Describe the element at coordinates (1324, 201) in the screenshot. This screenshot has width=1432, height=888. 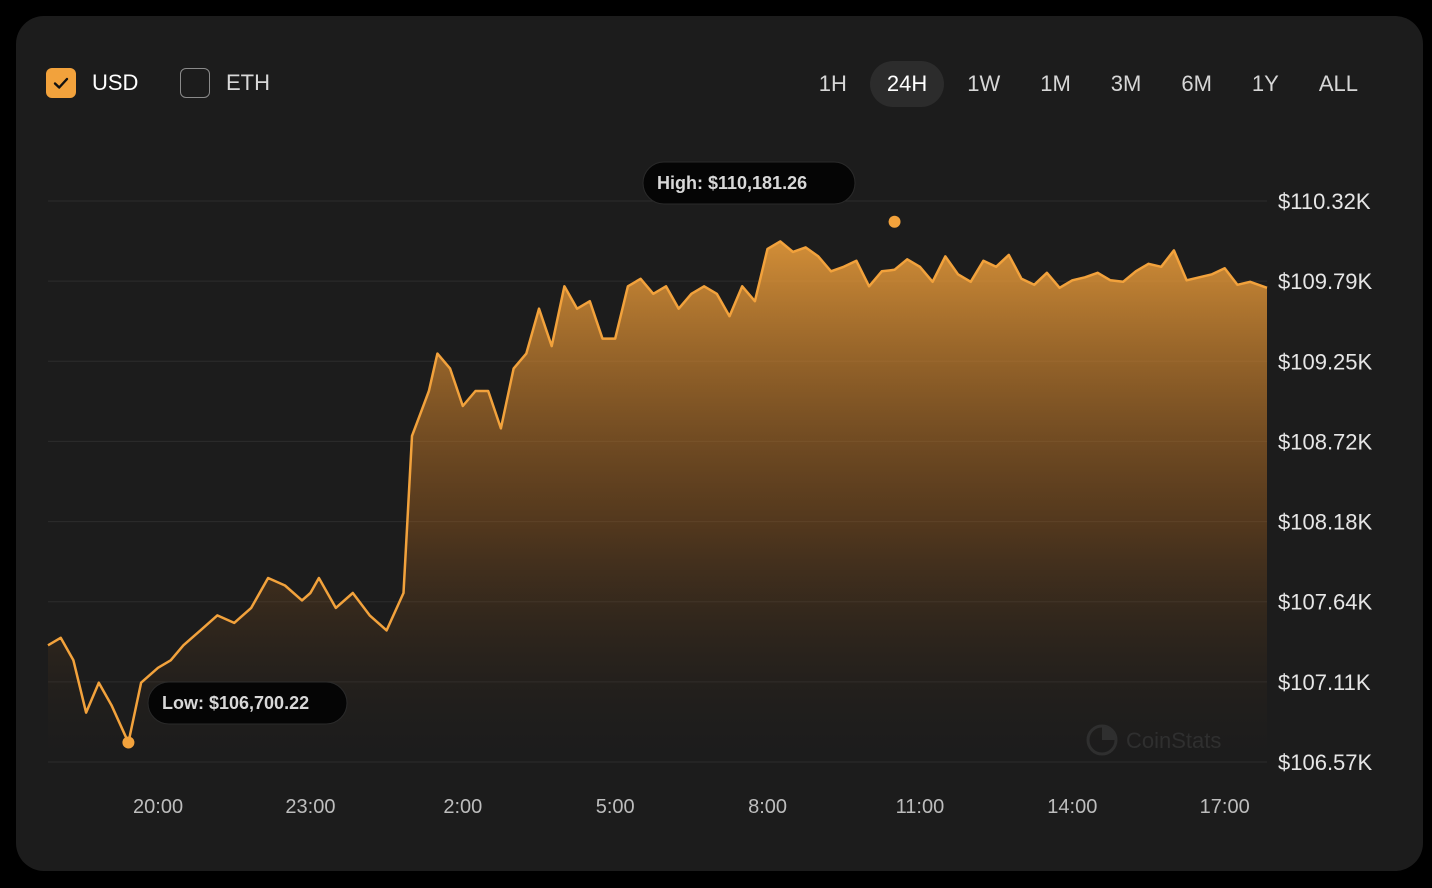
I see `y-tick-label: $110.32K` at that location.